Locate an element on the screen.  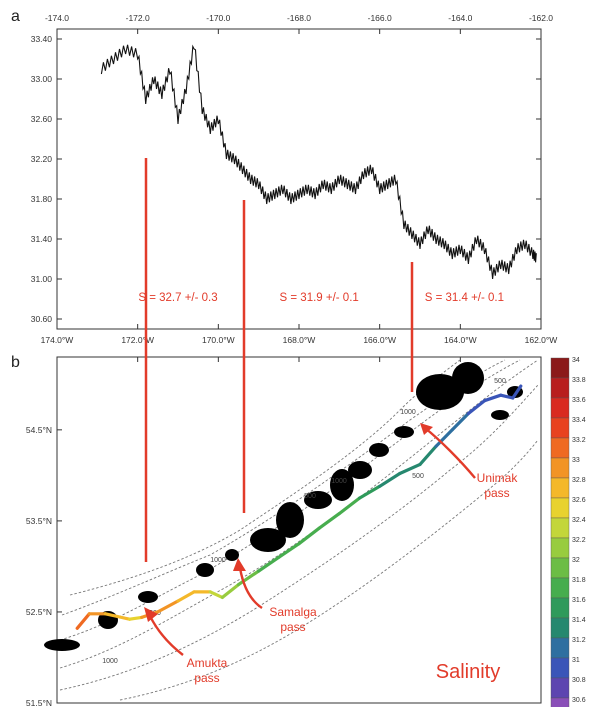
y-tick-label: 31.40 is located at coordinates (42, 239).